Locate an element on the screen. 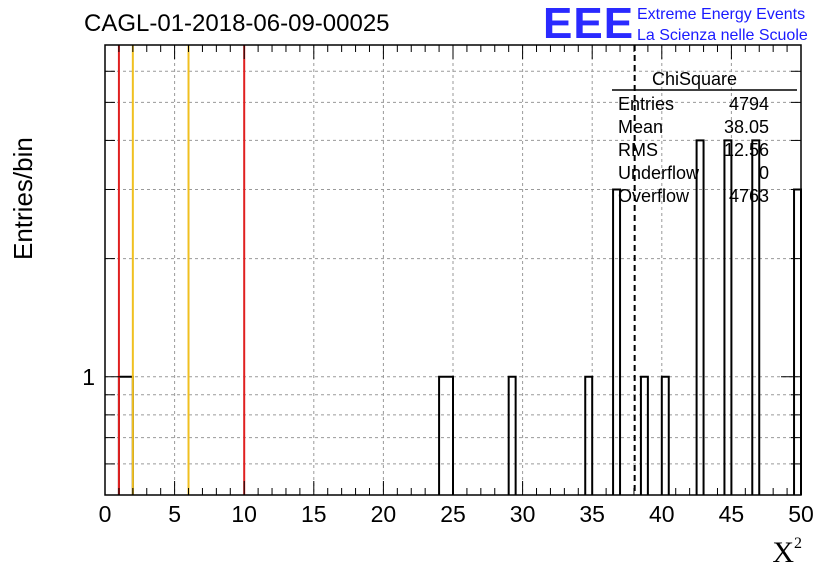 This screenshot has height=572, width=836. y-tick-label: 1 is located at coordinates (88, 377).